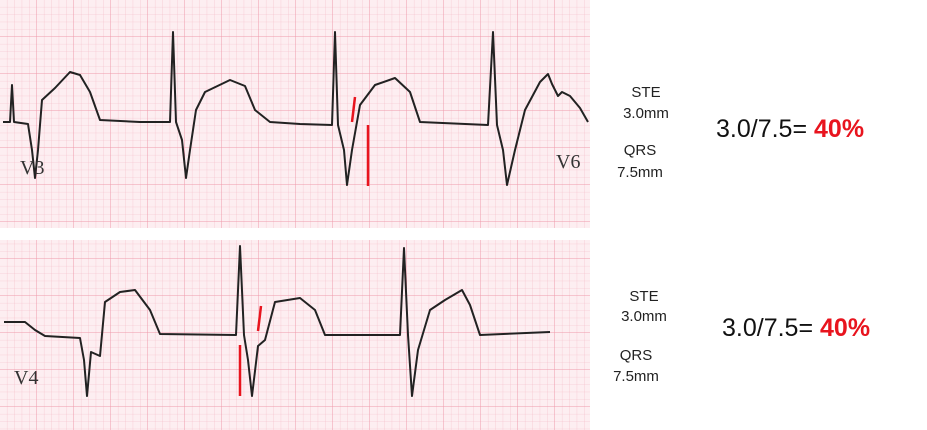  I want to click on lead-label: V3, so click(32, 168).